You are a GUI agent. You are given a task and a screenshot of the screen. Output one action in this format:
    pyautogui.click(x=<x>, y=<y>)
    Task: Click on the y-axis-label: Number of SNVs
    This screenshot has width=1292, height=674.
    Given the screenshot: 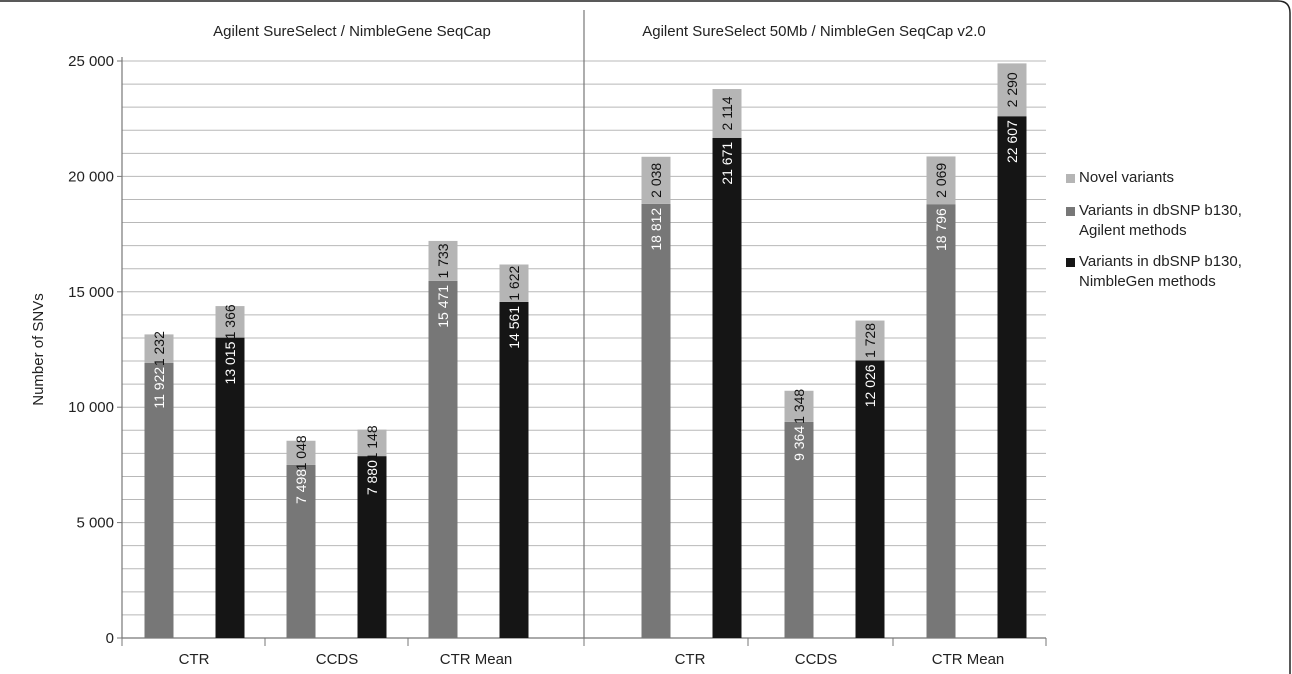 What is the action you would take?
    pyautogui.click(x=38, y=349)
    